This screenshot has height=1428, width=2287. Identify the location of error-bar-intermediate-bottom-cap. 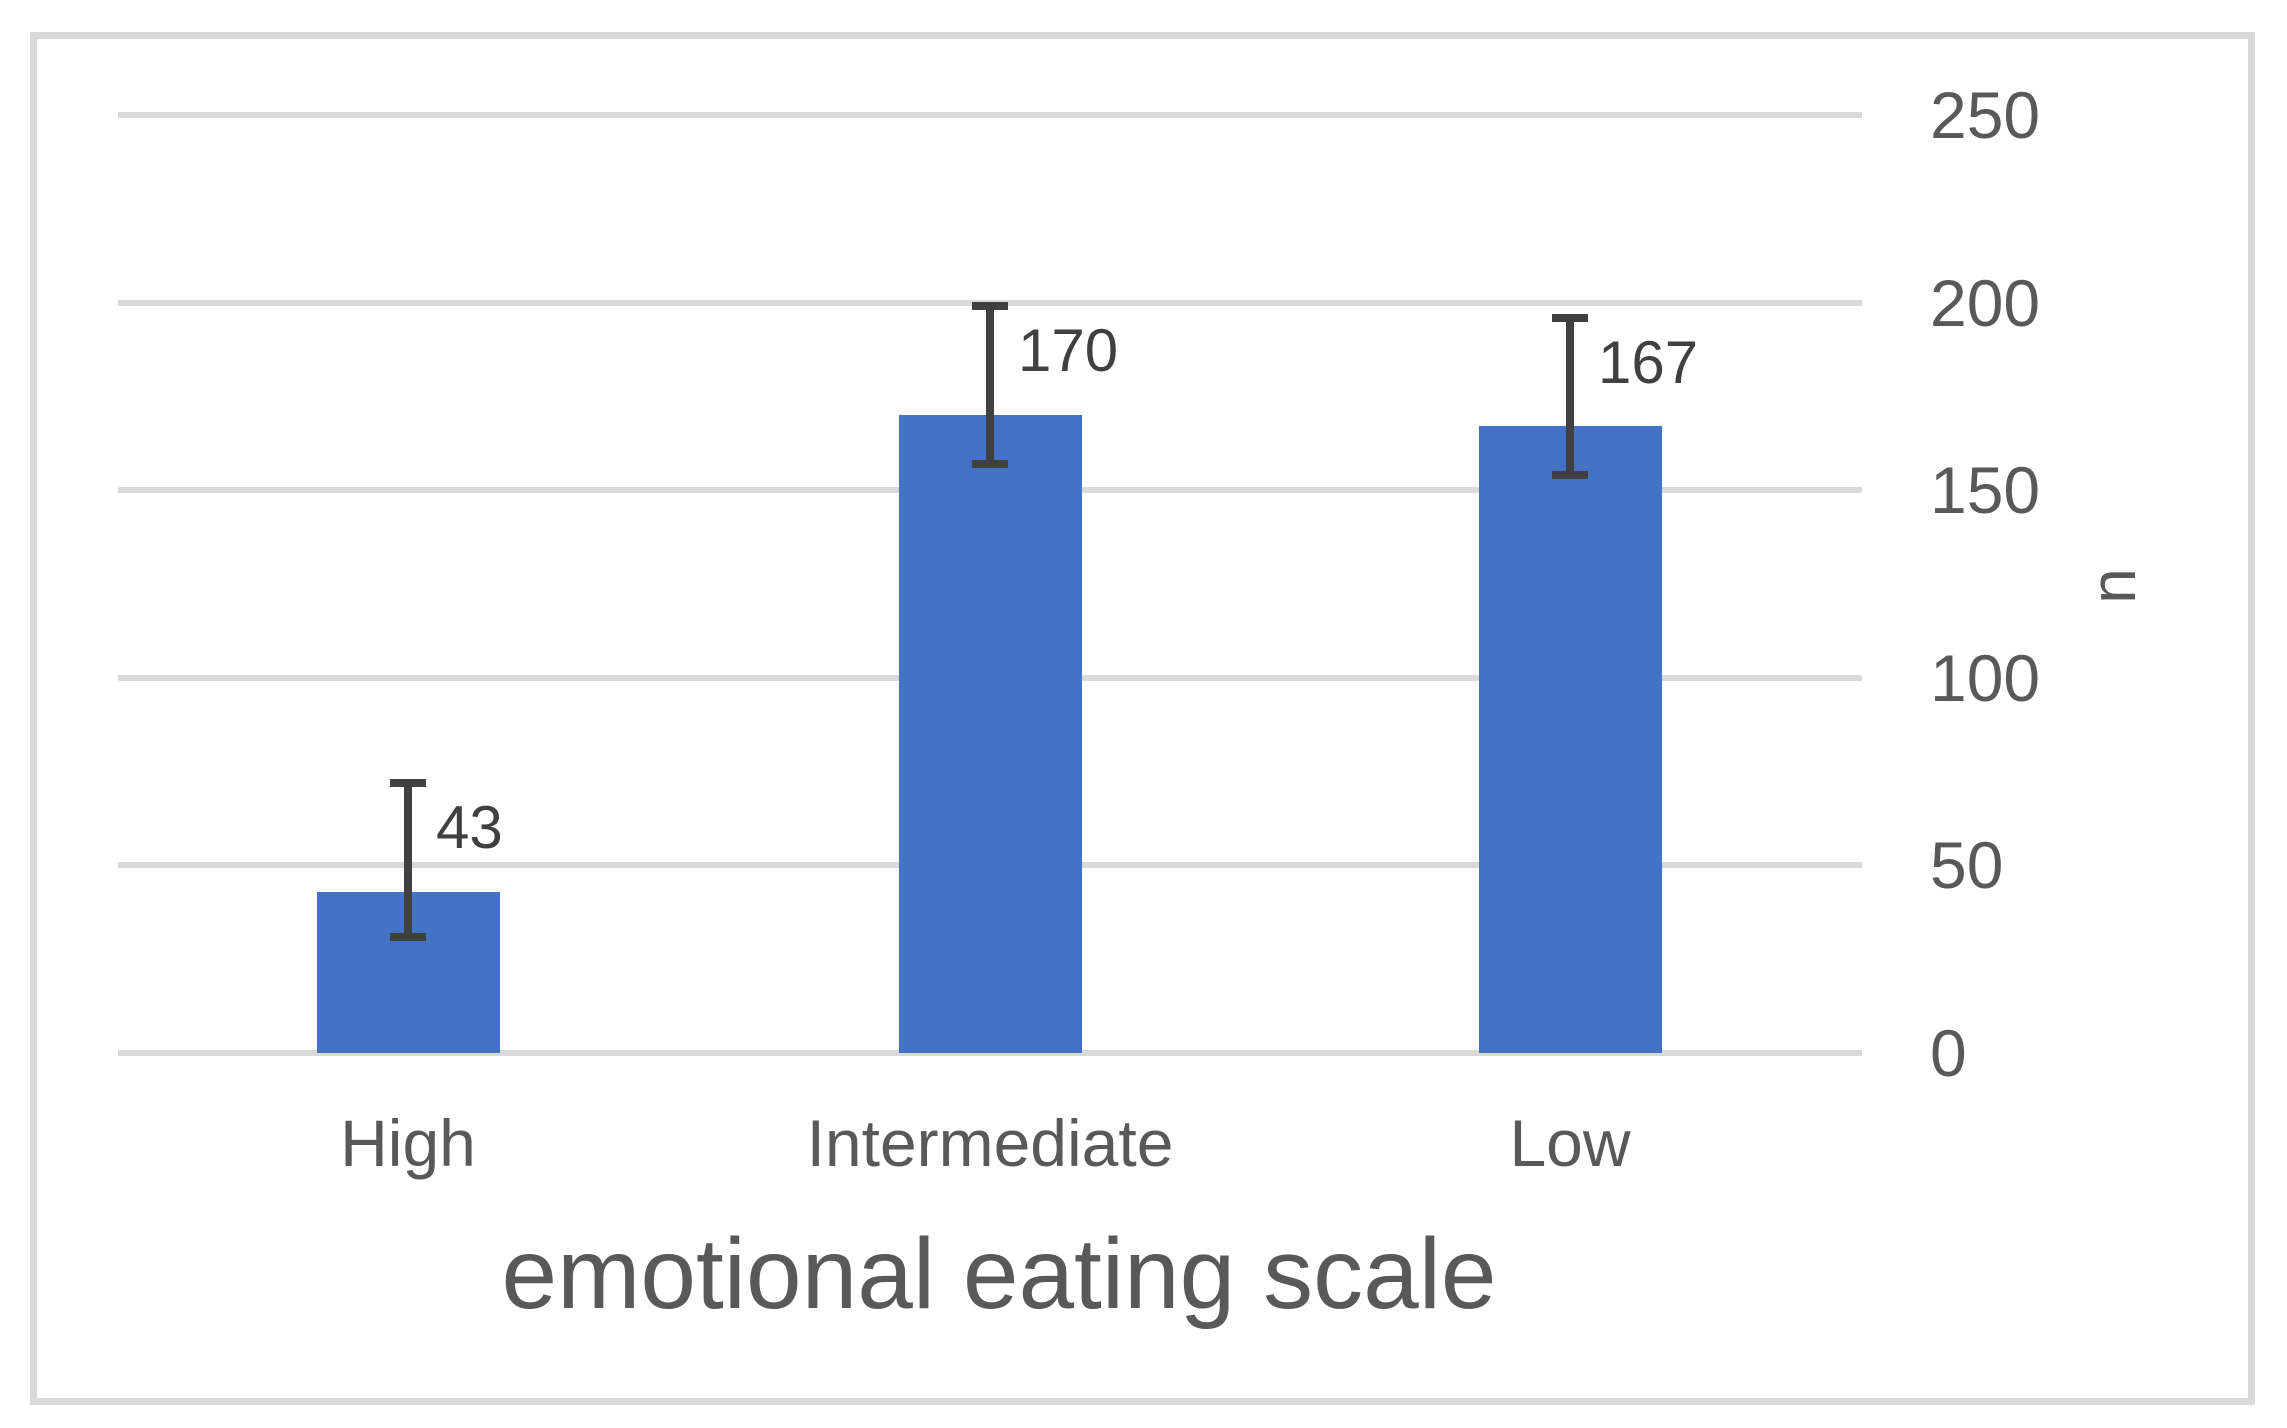
(990, 463).